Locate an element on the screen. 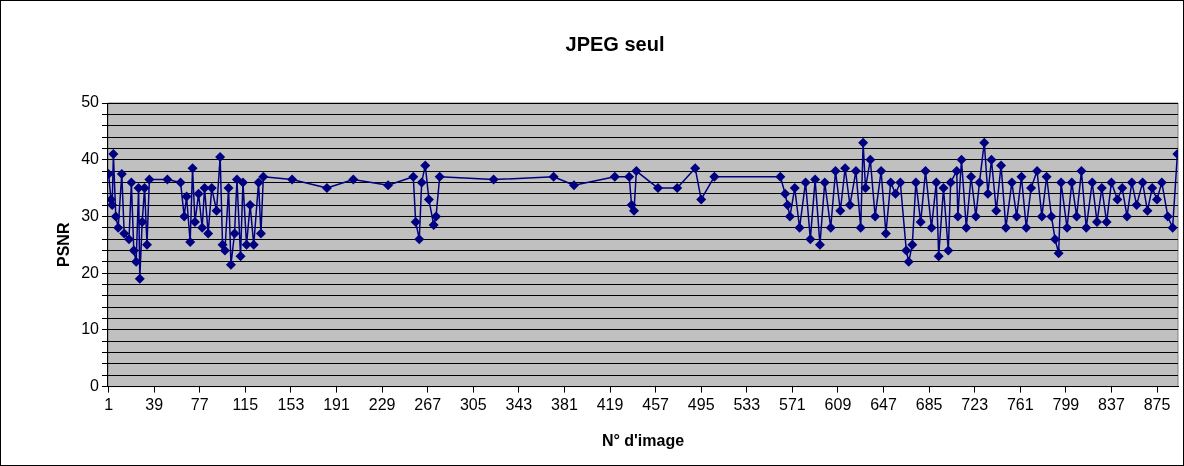 This screenshot has height=466, width=1184. x-tick-label: 305 is located at coordinates (473, 404).